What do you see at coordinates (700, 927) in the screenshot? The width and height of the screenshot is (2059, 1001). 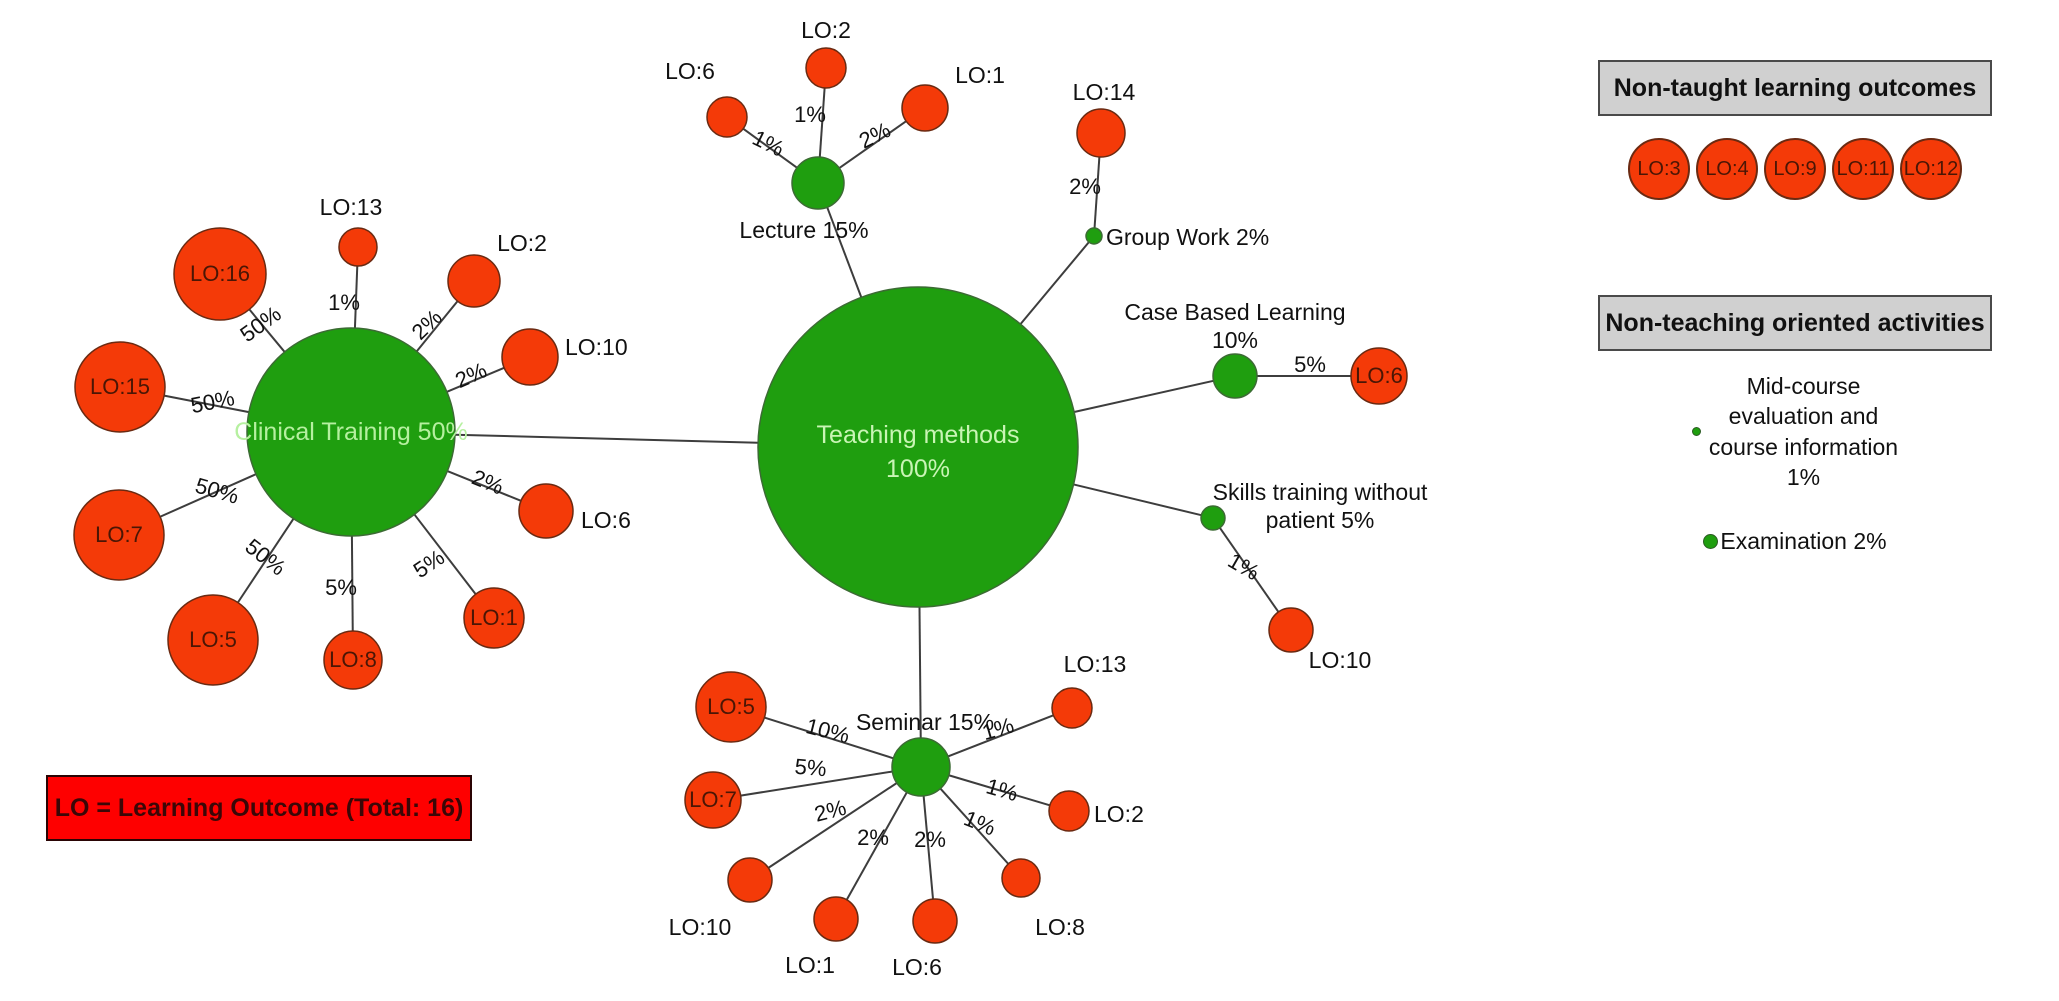 I see `node-label-sem_lo10: LO:10` at bounding box center [700, 927].